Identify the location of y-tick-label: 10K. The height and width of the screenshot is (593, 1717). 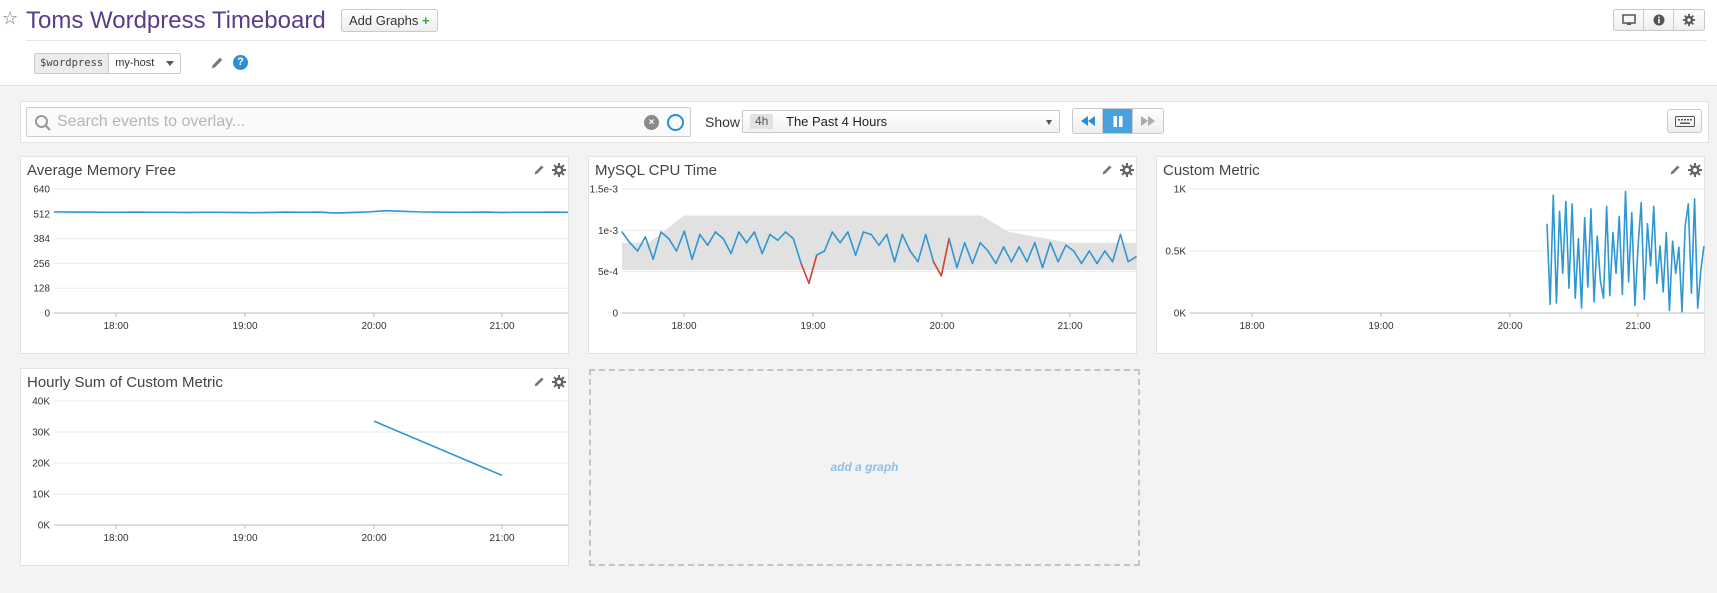
(41, 495).